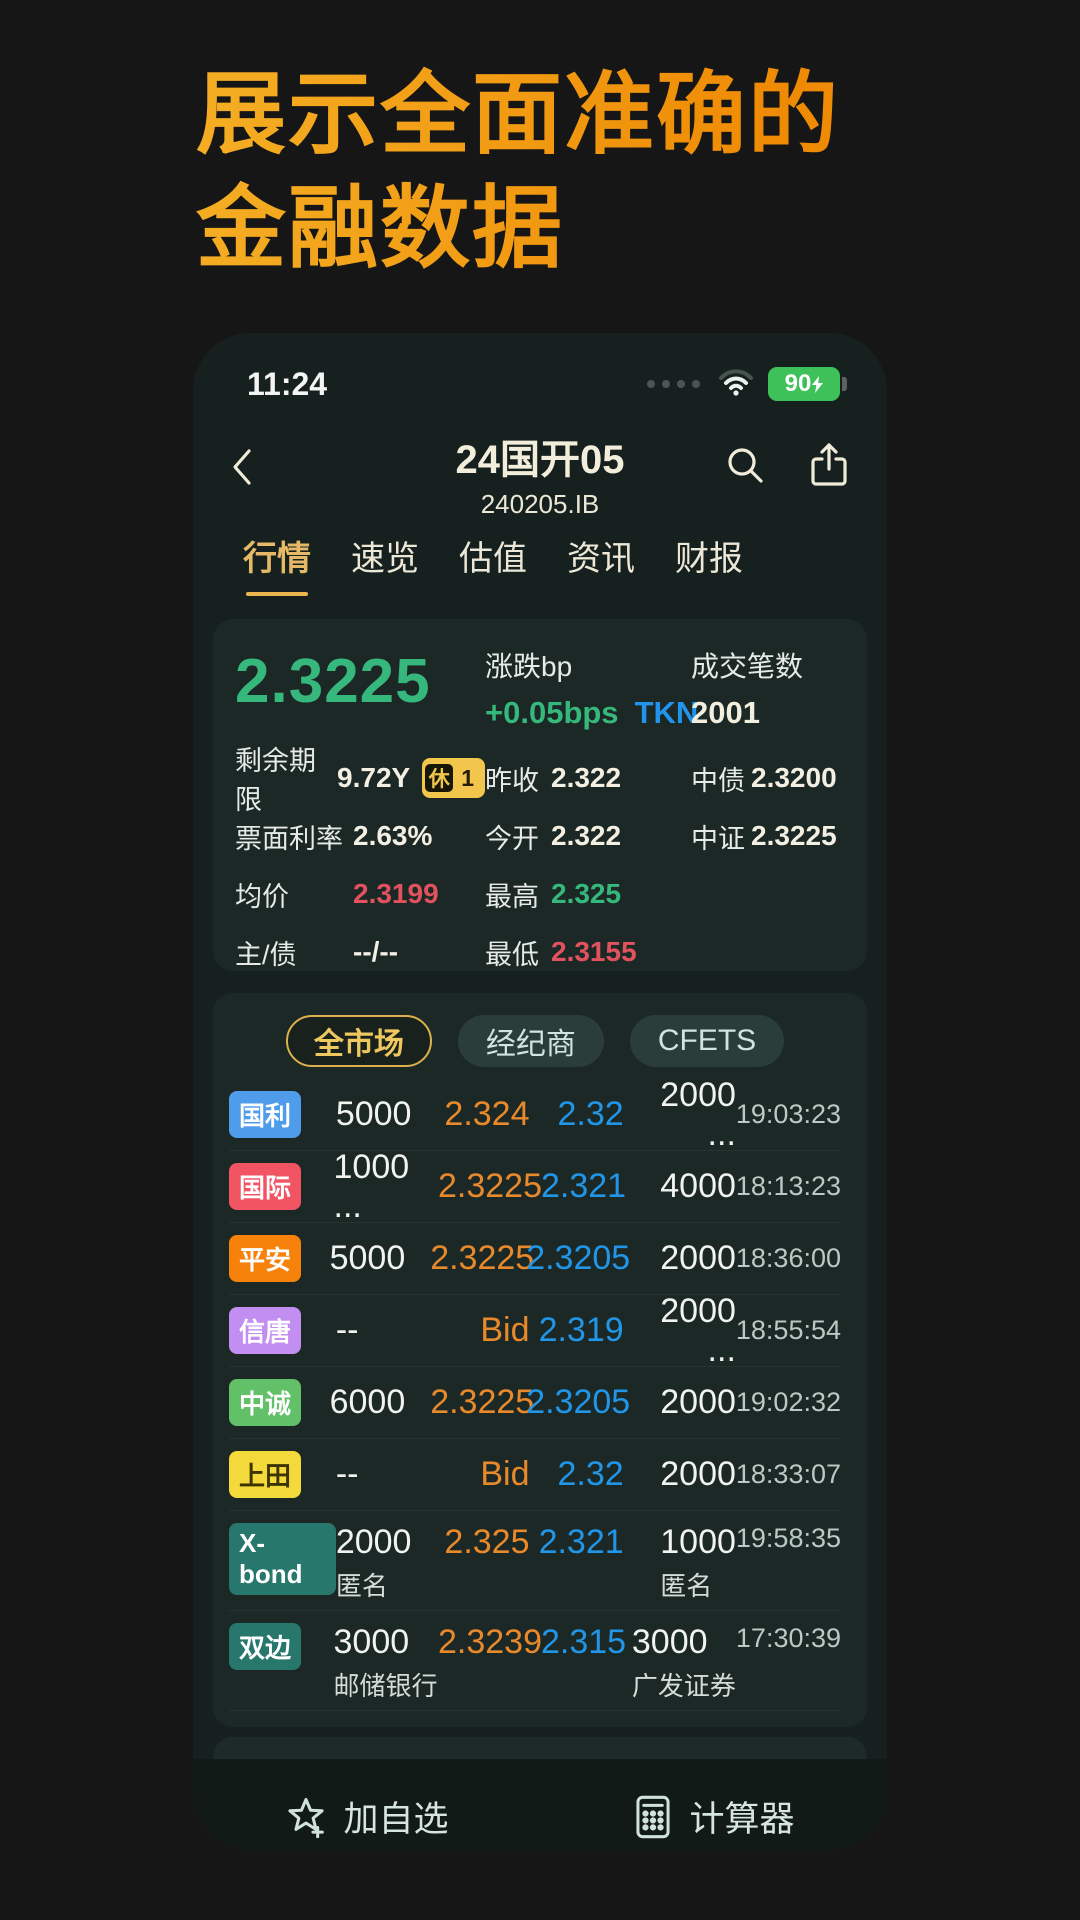  I want to click on bottom-bar: 加自选 计算器, so click(540, 1804).